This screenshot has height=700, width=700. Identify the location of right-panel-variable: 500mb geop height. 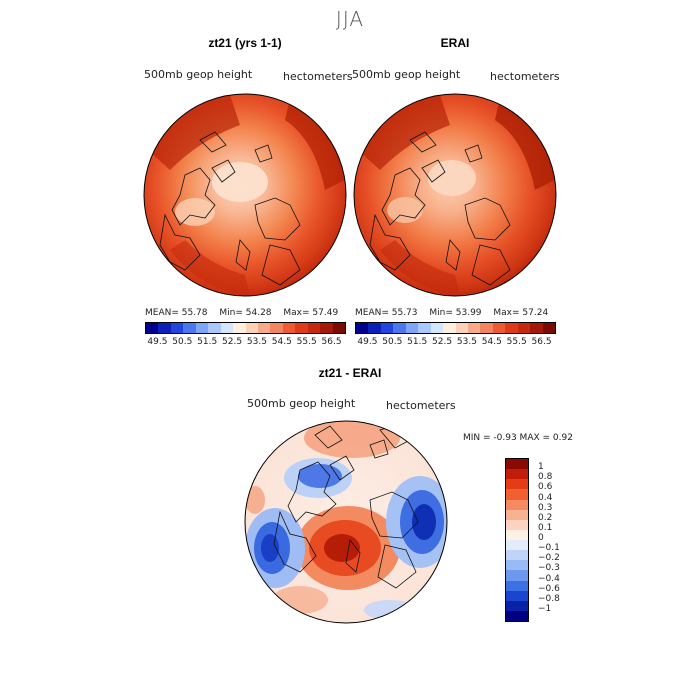
(406, 74).